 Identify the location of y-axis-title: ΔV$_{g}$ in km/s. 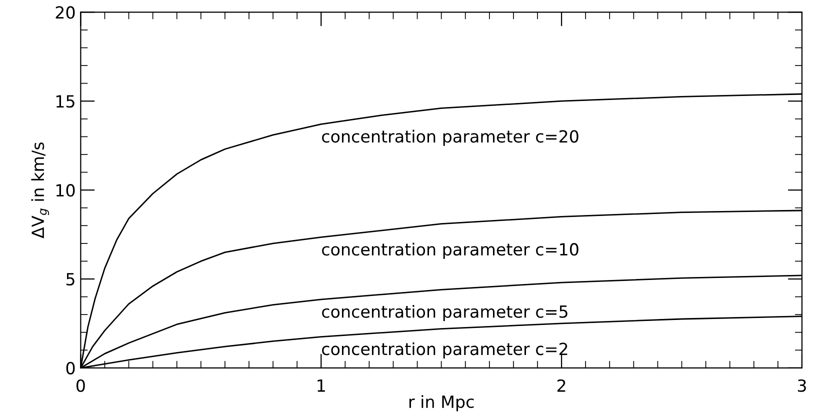
(40, 190).